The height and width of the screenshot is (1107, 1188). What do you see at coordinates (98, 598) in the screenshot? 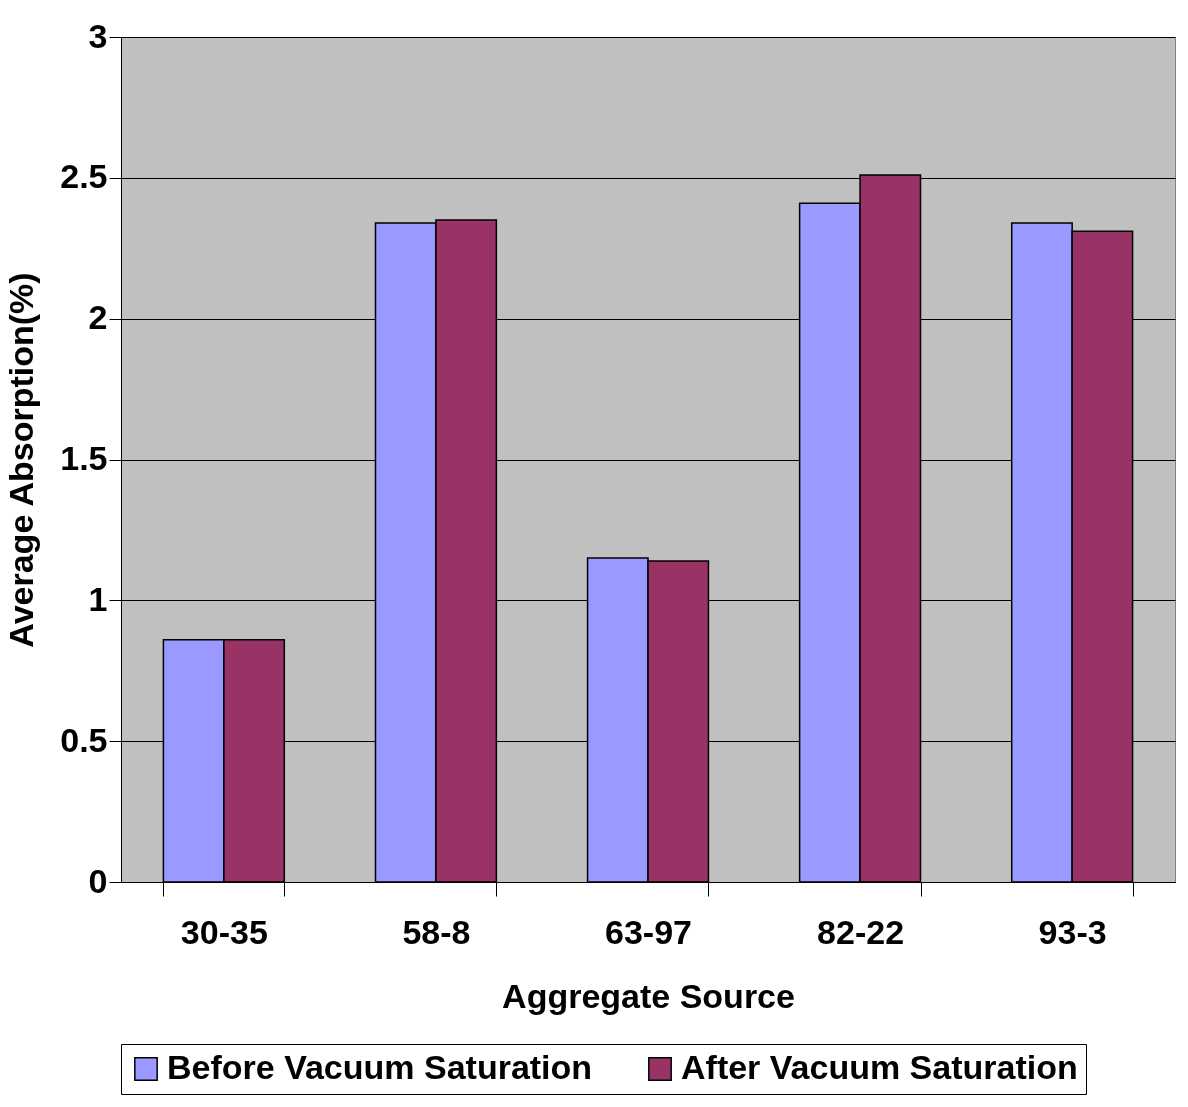
I see `y-tick-label: 1` at bounding box center [98, 598].